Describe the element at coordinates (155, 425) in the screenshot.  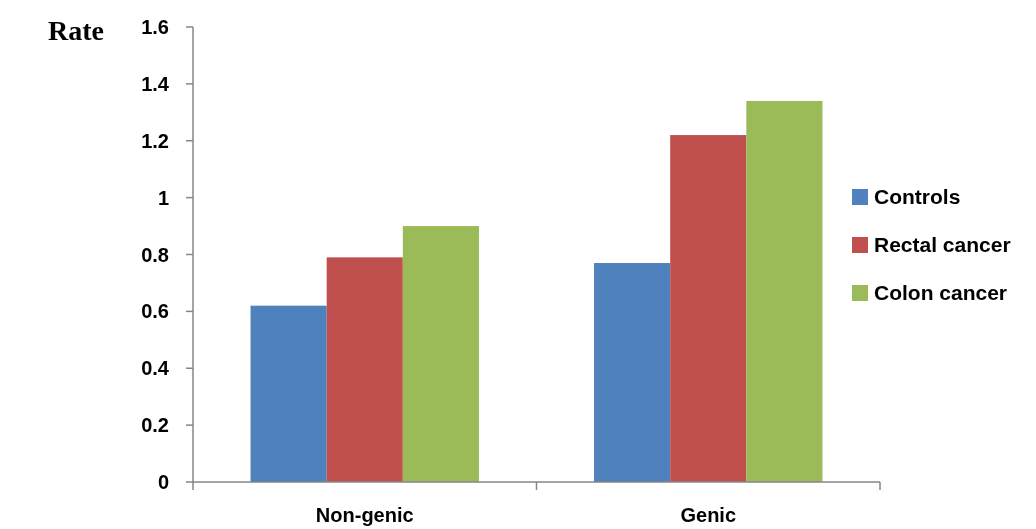
I see `y-tick-label: 0.2` at that location.